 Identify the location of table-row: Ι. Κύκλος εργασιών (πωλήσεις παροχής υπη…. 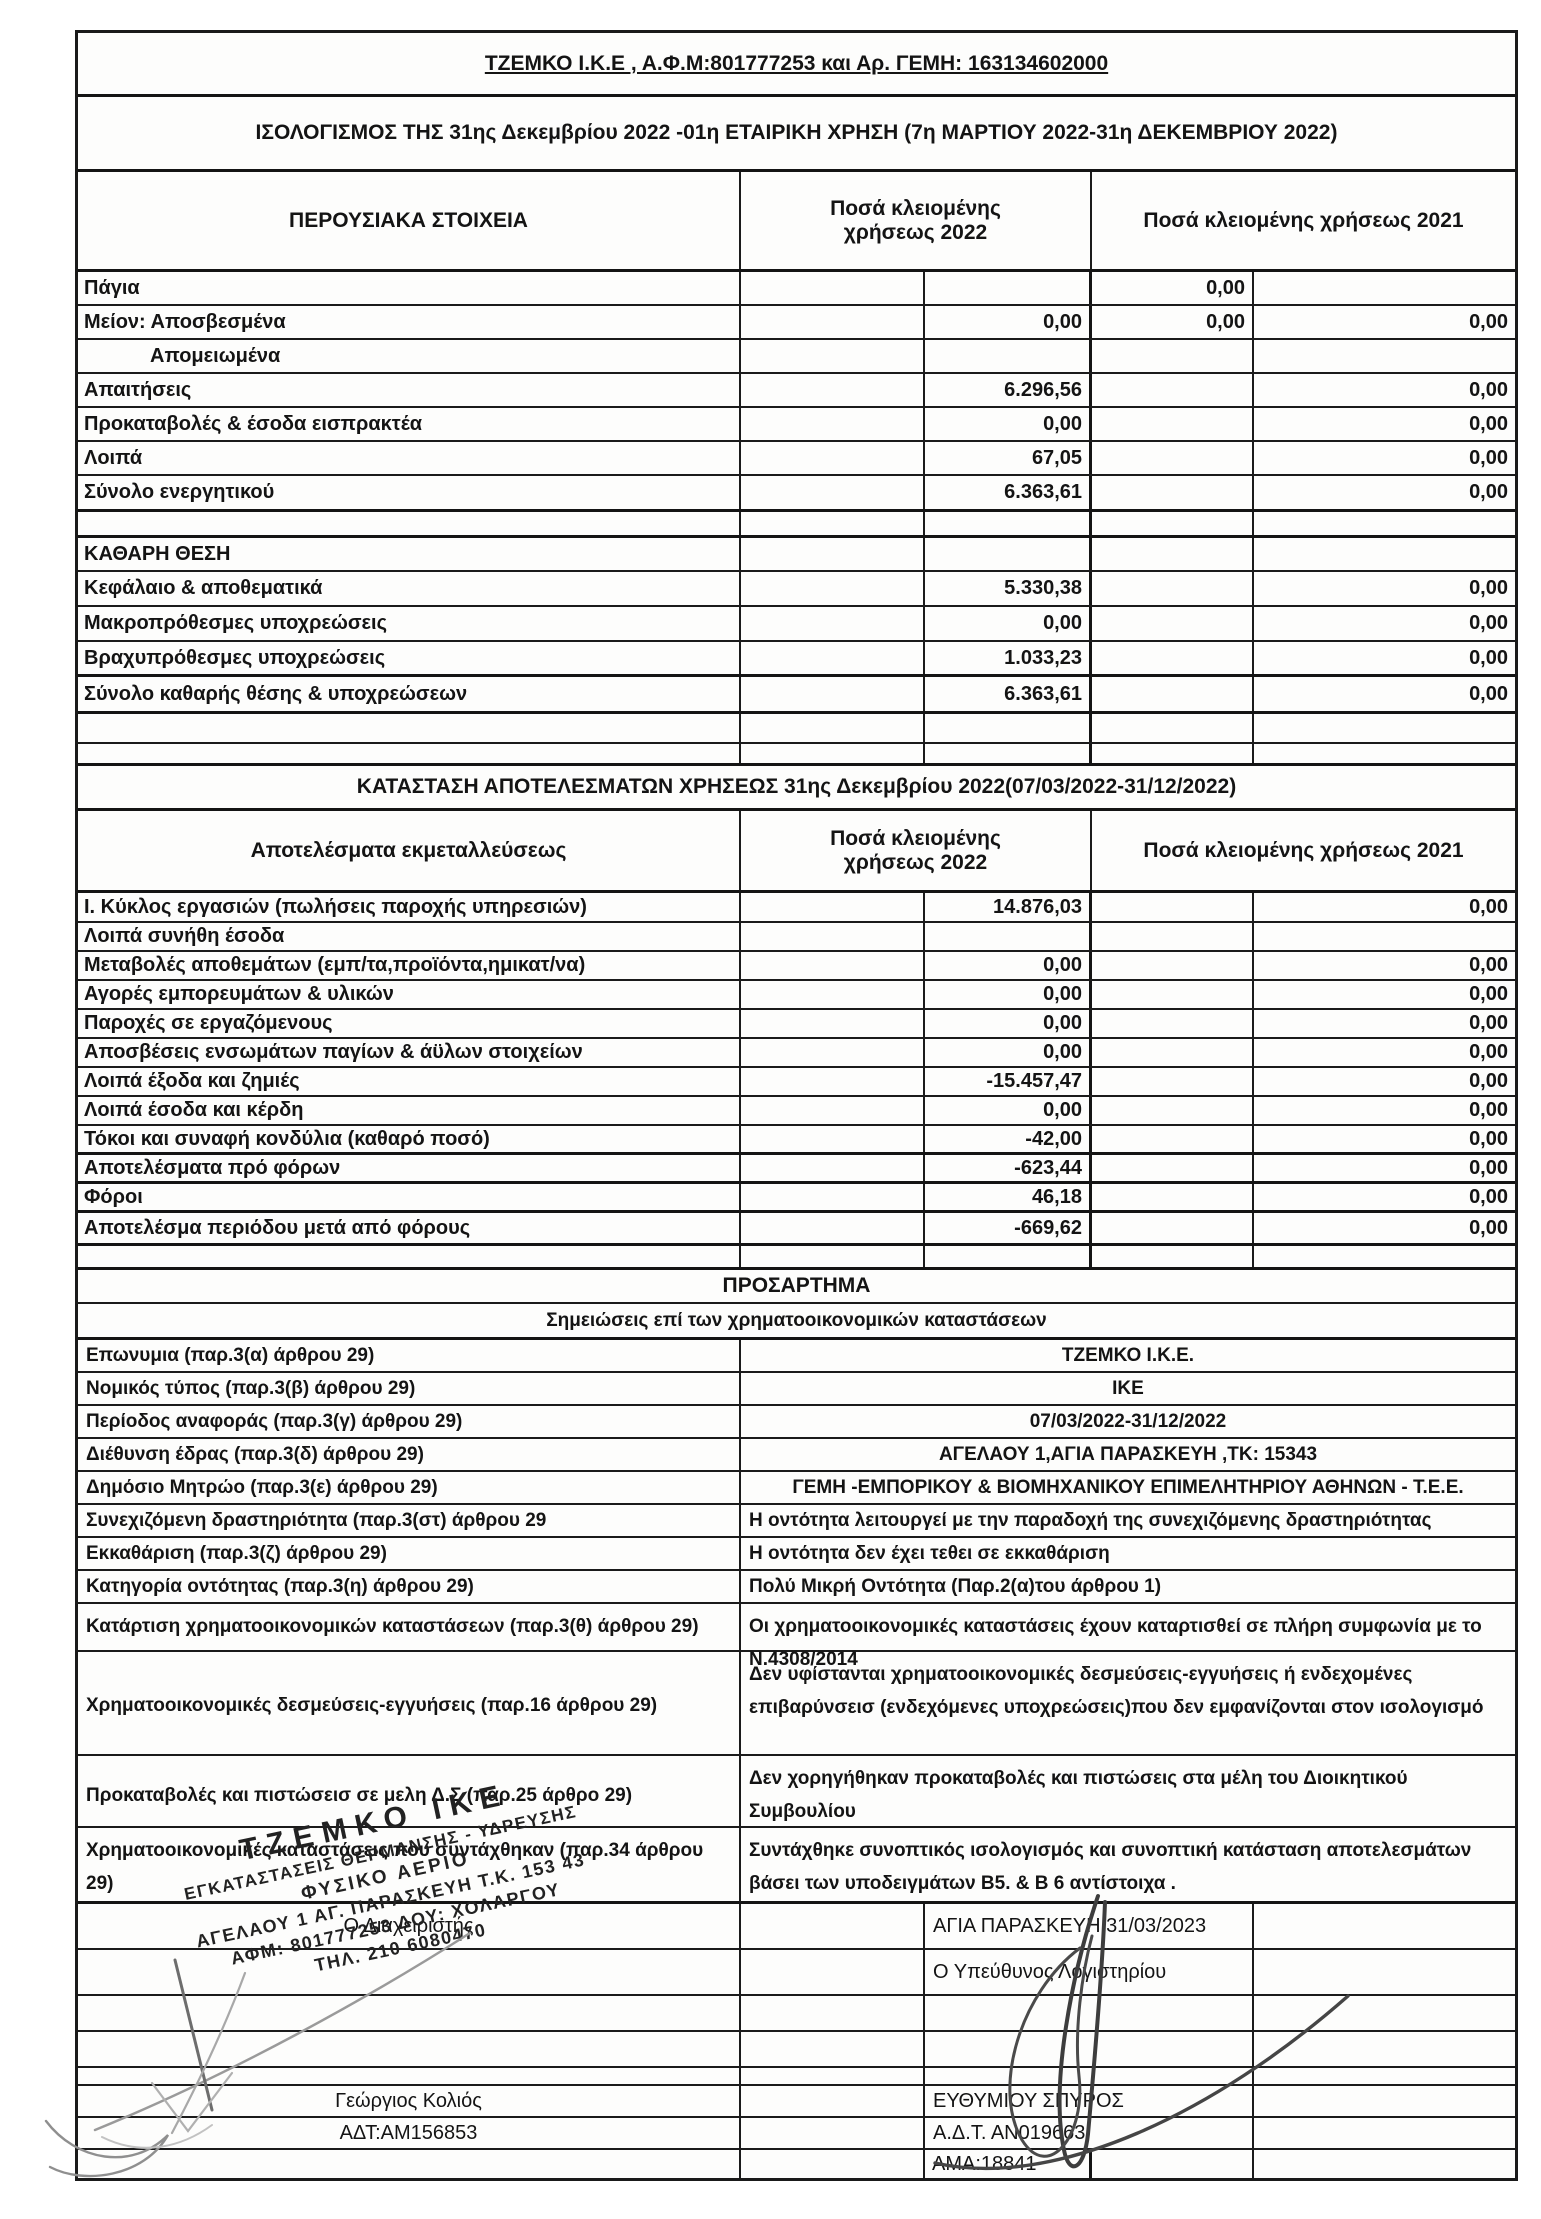
(796, 908).